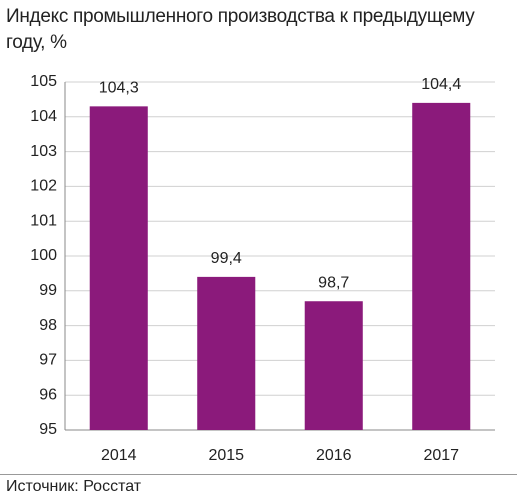  What do you see at coordinates (43, 151) in the screenshot?
I see `y-tick-label: 103` at bounding box center [43, 151].